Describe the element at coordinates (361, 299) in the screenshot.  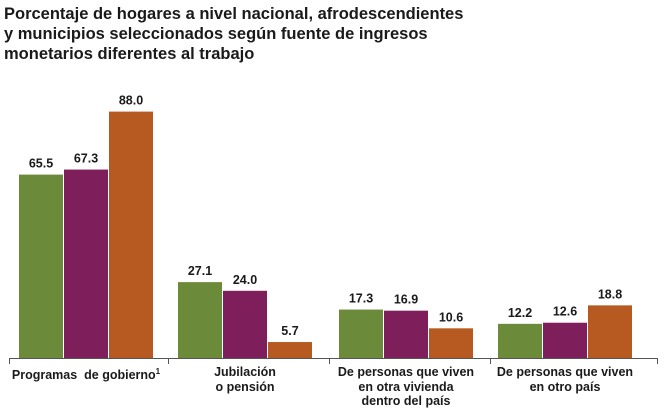
I see `data-label-series-1-cat-3: 17.3` at that location.